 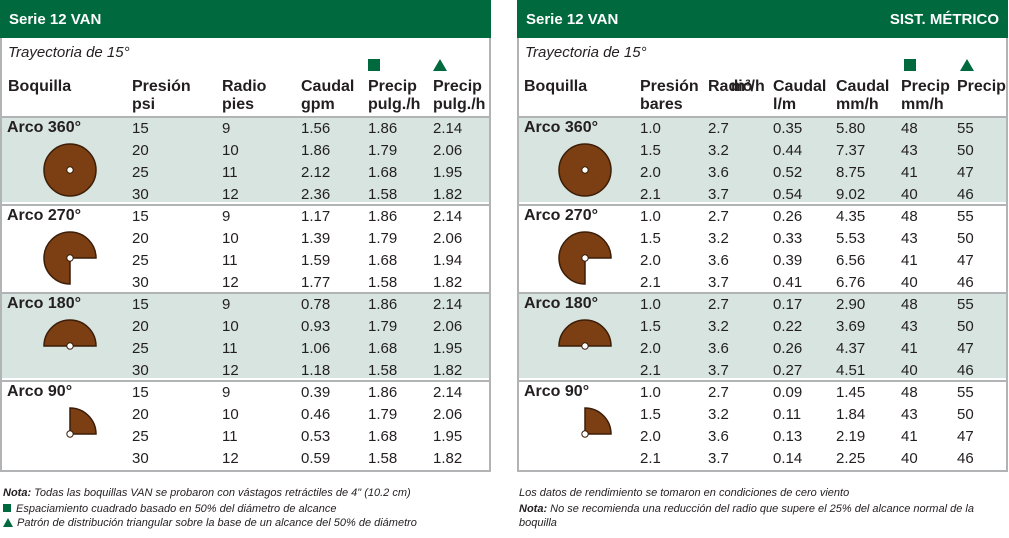 I want to click on table-cell: 3.6, so click(x=718, y=436).